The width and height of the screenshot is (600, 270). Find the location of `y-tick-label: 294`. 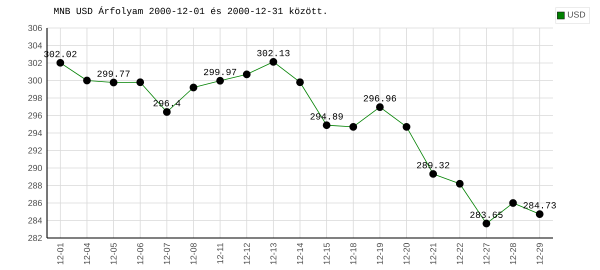

y-tick-label: 294 is located at coordinates (35, 133).